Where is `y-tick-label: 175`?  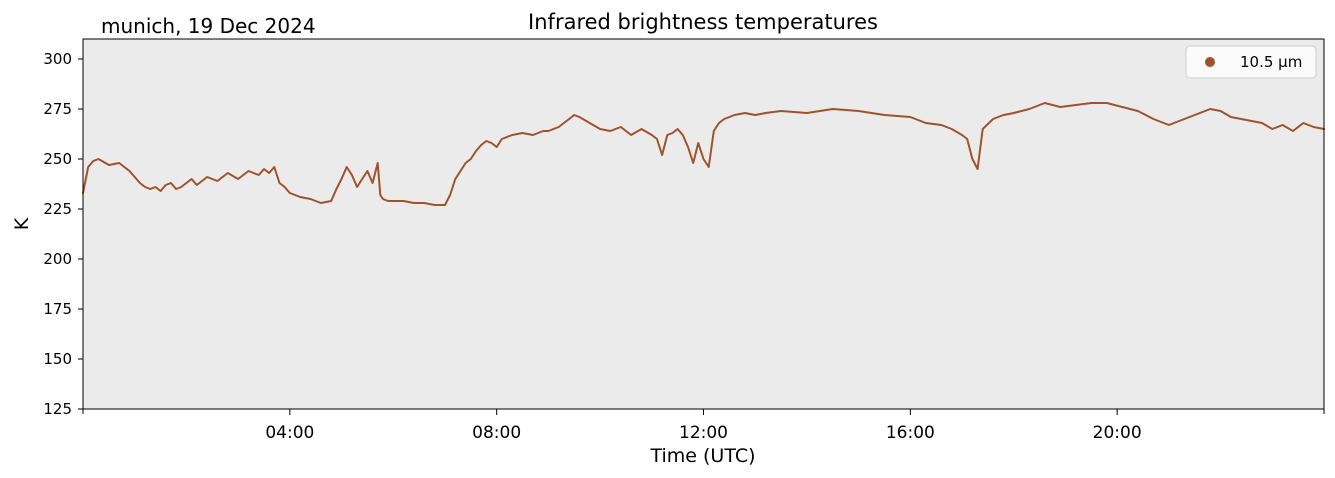
y-tick-label: 175 is located at coordinates (57, 309).